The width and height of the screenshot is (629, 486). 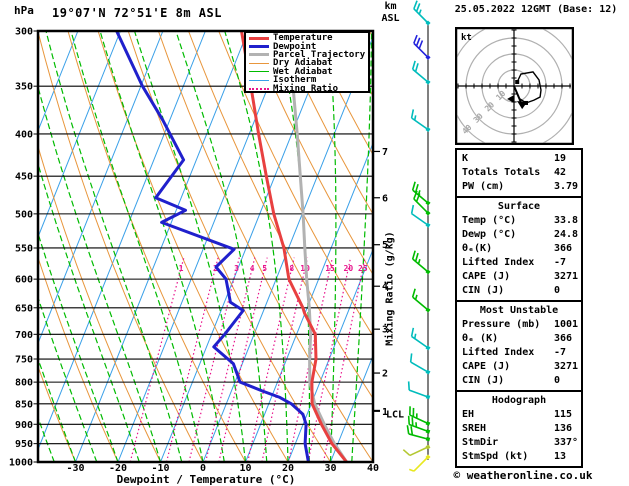 I want to click on svg-text: 750, so click(x=24, y=360).